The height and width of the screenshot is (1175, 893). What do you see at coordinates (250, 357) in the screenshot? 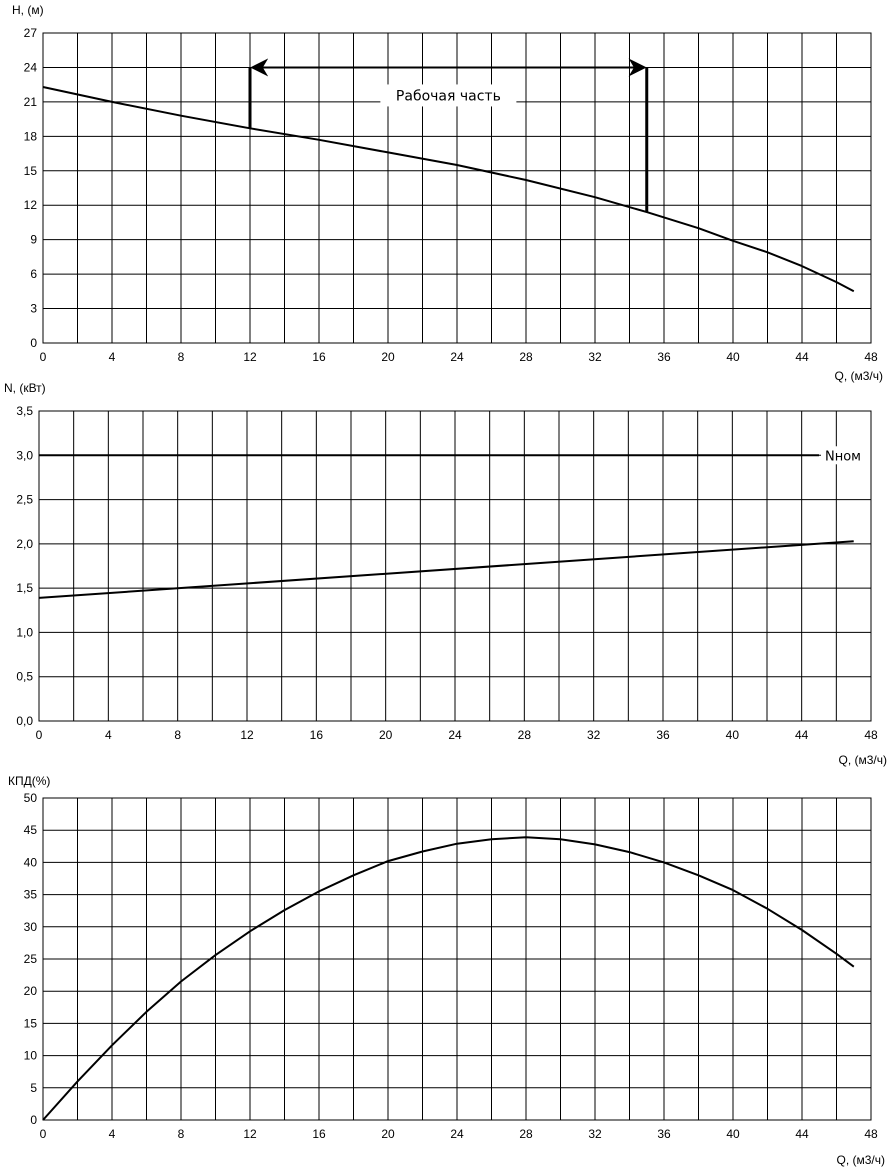
I see `chart1-xtick-label: 12` at bounding box center [250, 357].